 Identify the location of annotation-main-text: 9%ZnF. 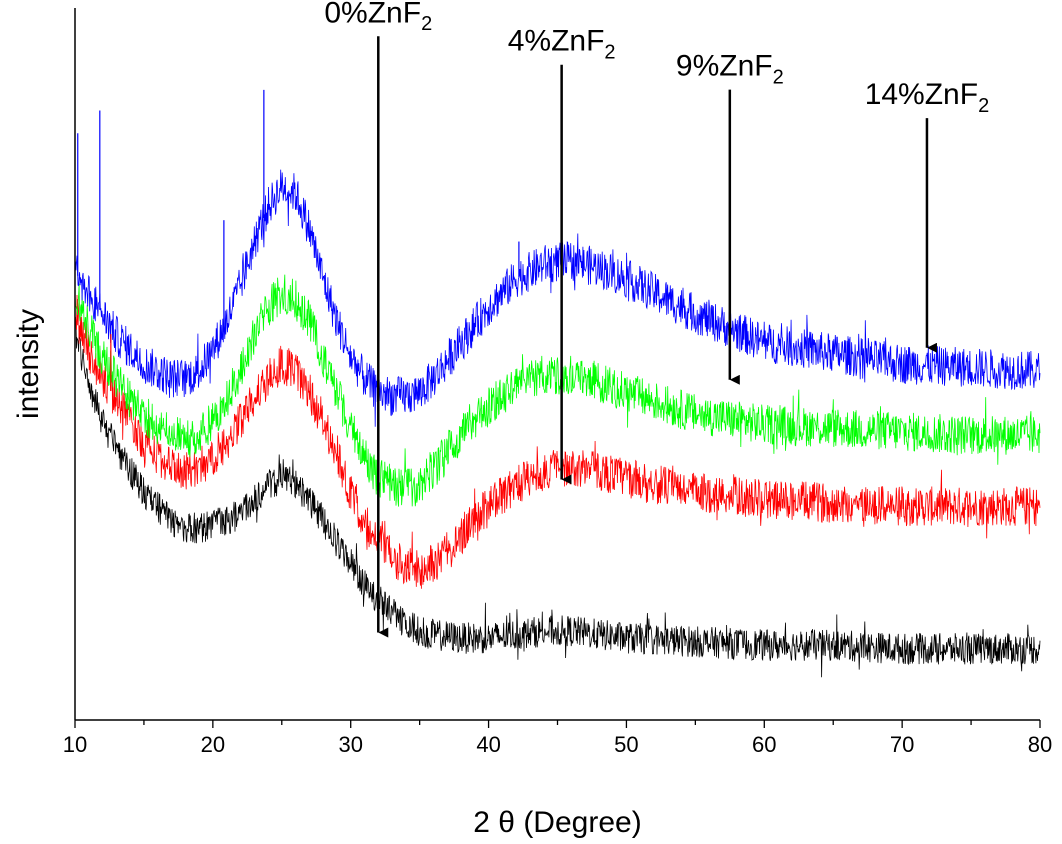
(724, 66).